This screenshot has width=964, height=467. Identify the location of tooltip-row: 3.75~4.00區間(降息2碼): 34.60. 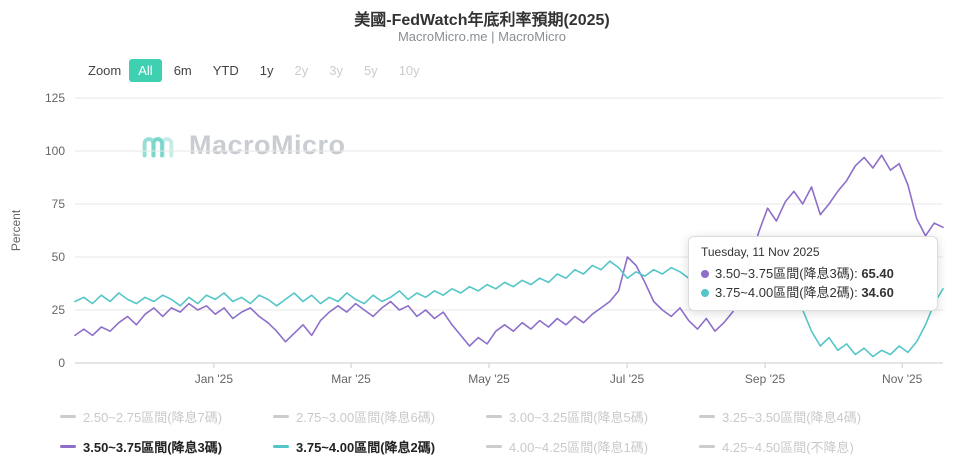
(813, 292).